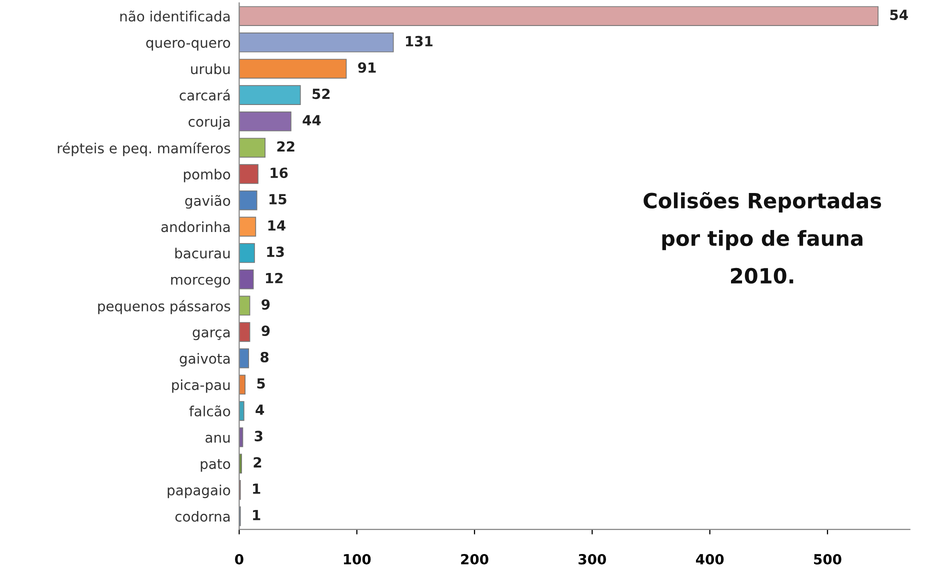 The height and width of the screenshot is (585, 938). Describe the element at coordinates (209, 410) in the screenshot. I see `y-tick-label: falcão` at that location.